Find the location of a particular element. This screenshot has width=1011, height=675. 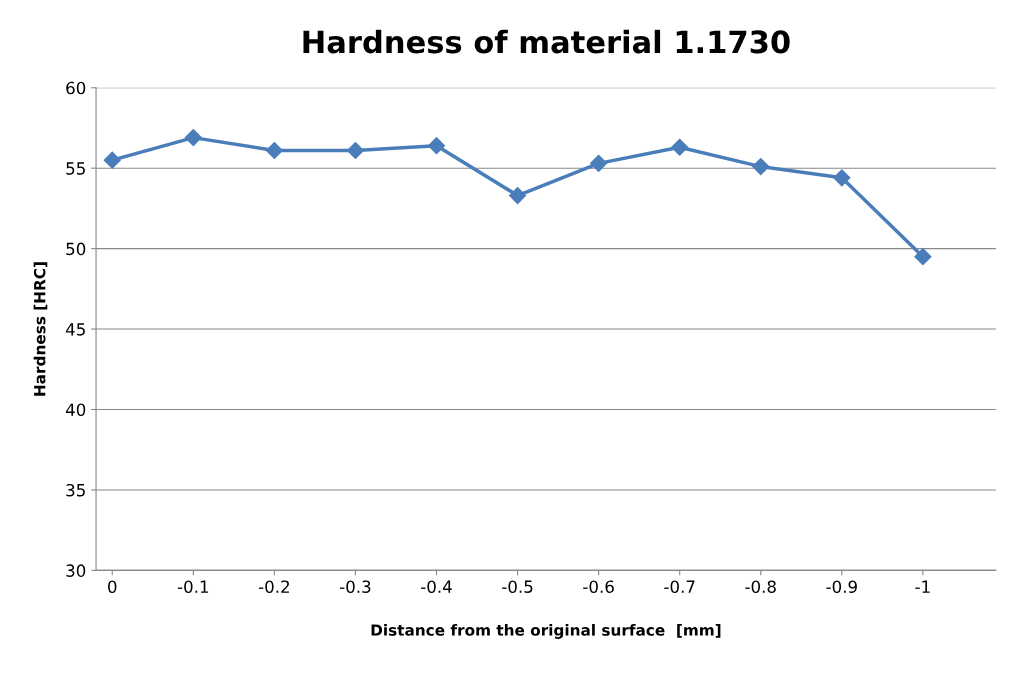

x-tick-label: -0.3 is located at coordinates (355, 586).